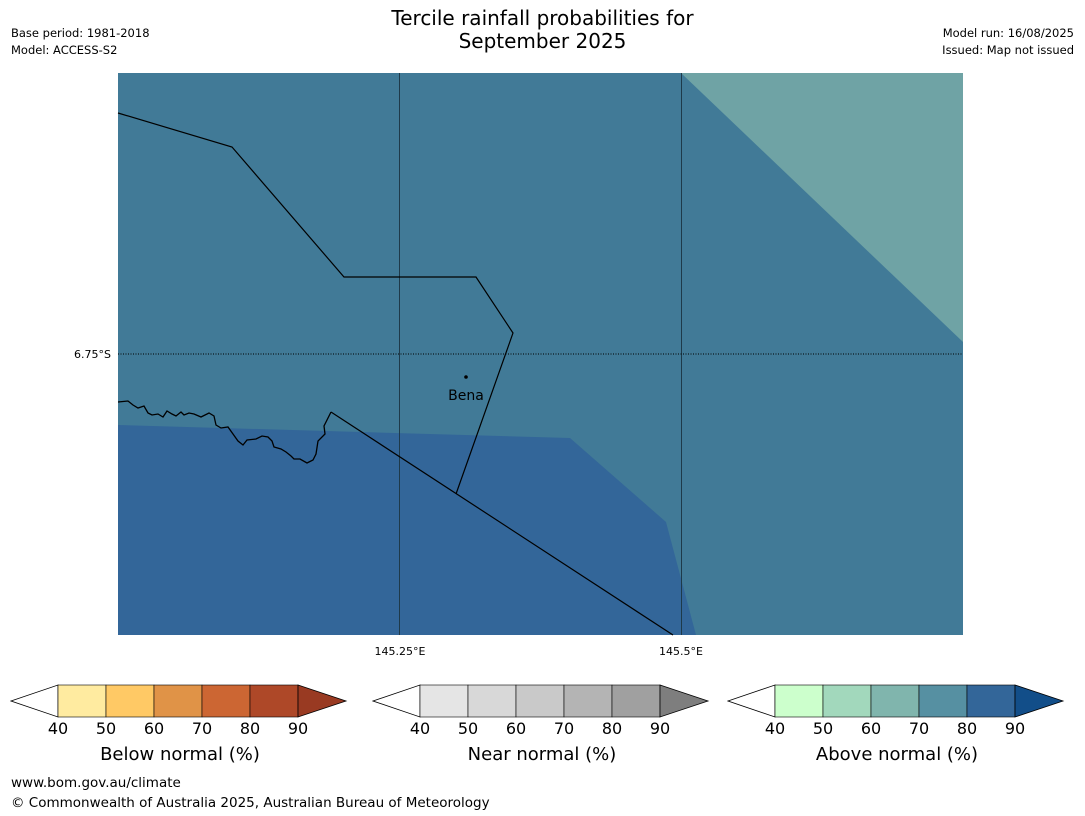 Image resolution: width=1085 pixels, height=816 pixels. Describe the element at coordinates (92, 354) in the screenshot. I see `latitude-label: 6.75°S` at that location.